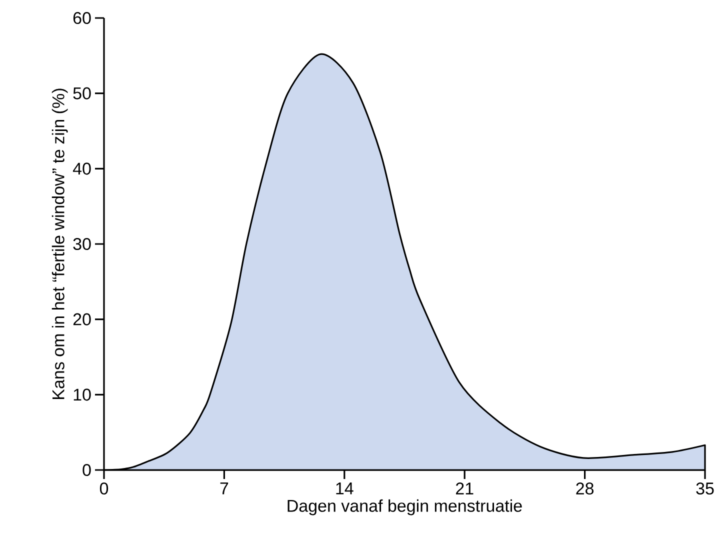  I want to click on x-tick-label: 35, so click(705, 488).